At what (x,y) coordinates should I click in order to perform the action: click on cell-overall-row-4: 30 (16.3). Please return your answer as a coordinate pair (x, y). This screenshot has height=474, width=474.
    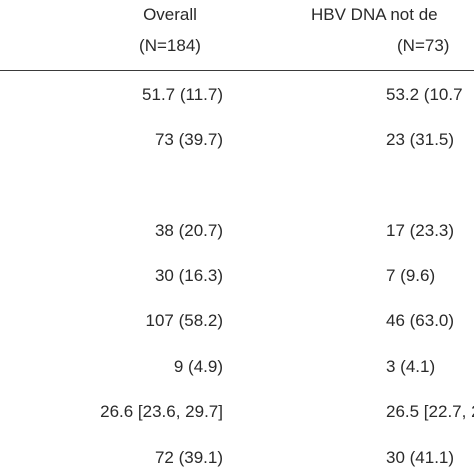
    Looking at the image, I should click on (188, 275).